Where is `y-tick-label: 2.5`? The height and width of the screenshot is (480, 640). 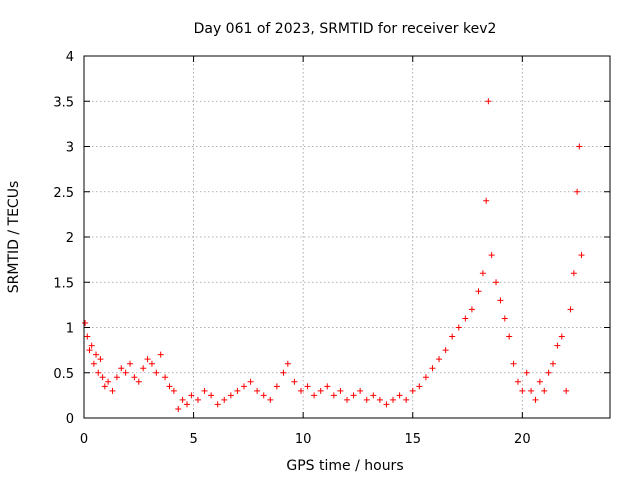
y-tick-label: 2.5 is located at coordinates (63, 193).